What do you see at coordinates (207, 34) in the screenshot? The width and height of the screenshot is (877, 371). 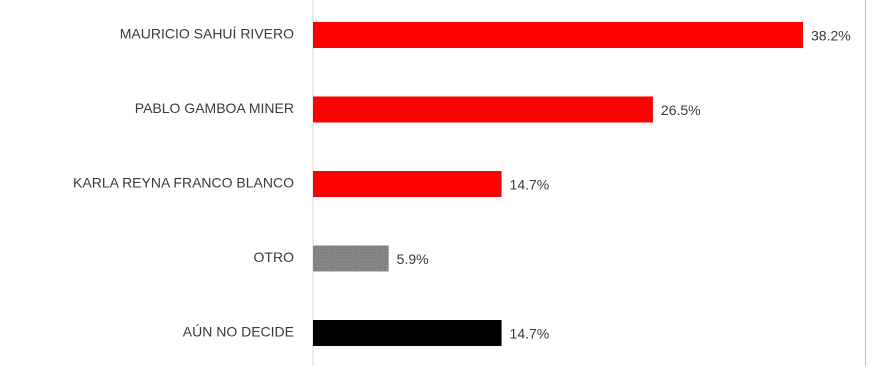 I see `category-label: MAURICIO SAHUÍ RIVERO` at bounding box center [207, 34].